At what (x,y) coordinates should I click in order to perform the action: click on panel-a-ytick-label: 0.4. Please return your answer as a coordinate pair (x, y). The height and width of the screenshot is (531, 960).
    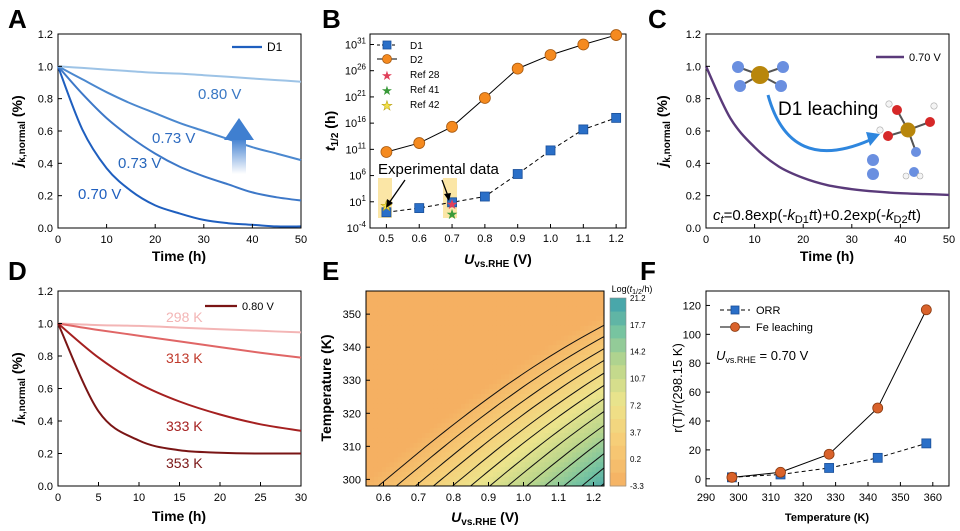
    Looking at the image, I should click on (45, 164).